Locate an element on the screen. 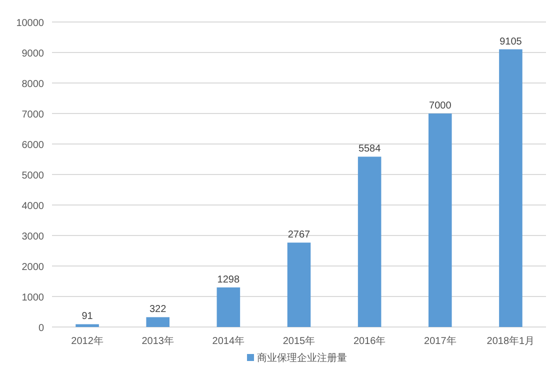  x-tick-label: 2018年1月 is located at coordinates (510, 341).